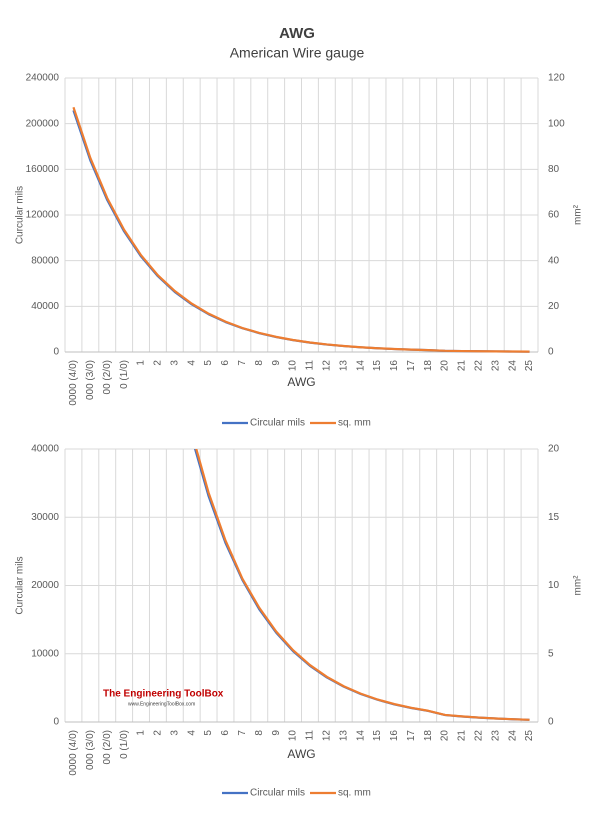 The height and width of the screenshot is (825, 594). Describe the element at coordinates (554, 260) in the screenshot. I see `y2-tick-label: 40` at that location.